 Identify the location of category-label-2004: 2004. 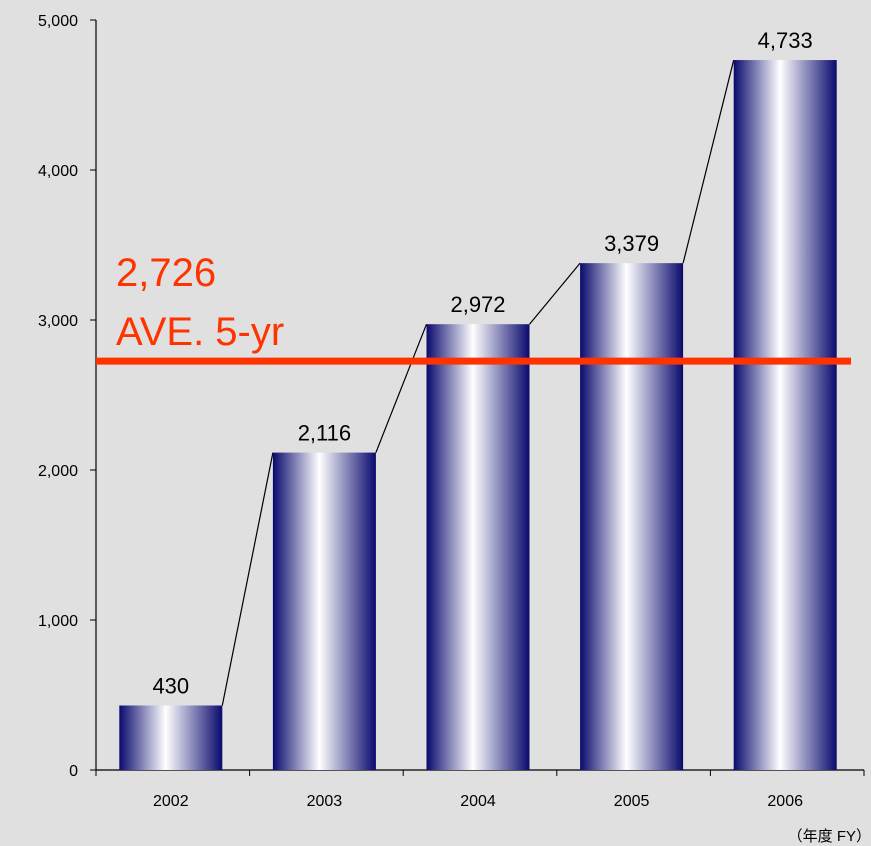
(478, 801).